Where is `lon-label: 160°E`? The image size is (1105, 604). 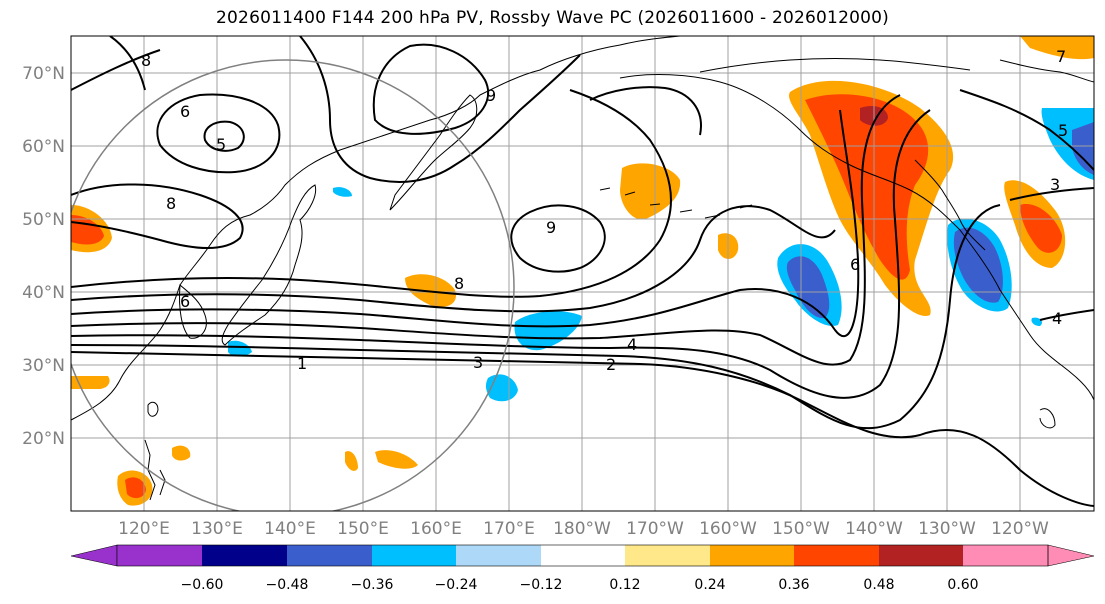 lon-label: 160°E is located at coordinates (436, 529).